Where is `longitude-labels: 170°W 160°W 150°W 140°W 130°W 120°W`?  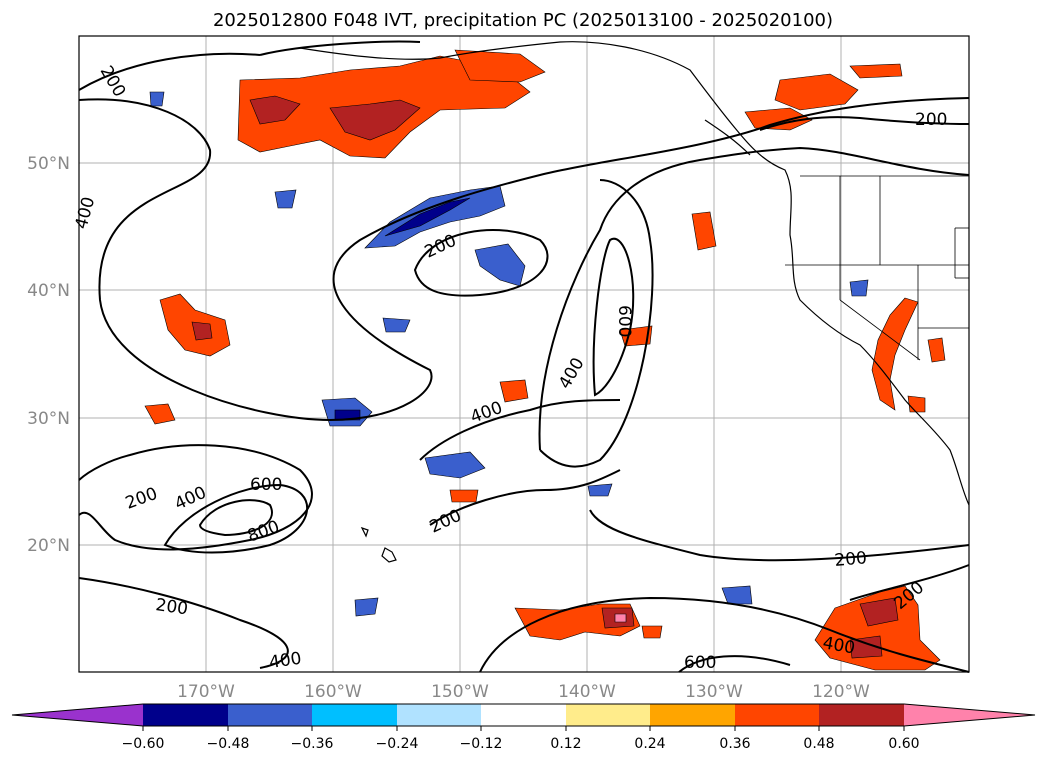 longitude-labels: 170°W 160°W 150°W 140°W 130°W 120°W is located at coordinates (523, 692).